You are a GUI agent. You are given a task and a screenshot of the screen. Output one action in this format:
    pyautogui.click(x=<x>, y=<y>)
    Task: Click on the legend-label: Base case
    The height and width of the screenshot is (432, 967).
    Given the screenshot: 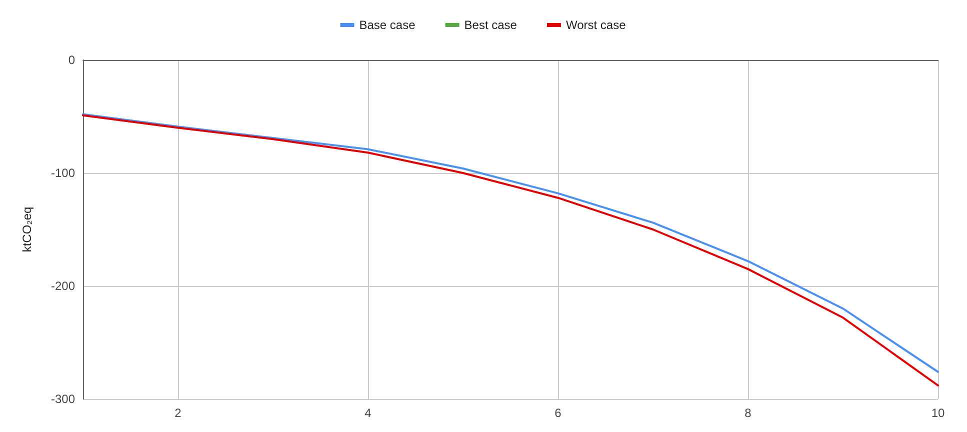 What is the action you would take?
    pyautogui.click(x=387, y=25)
    